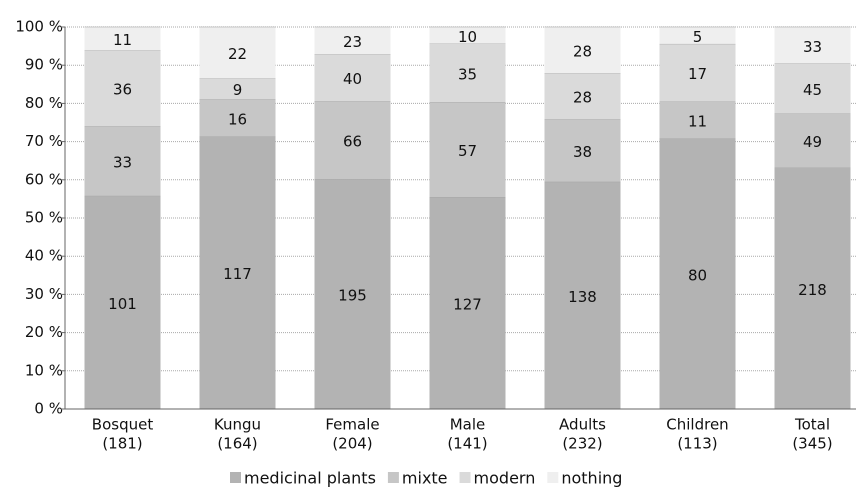  What do you see at coordinates (425, 478) in the screenshot?
I see `legend-label: mixte` at bounding box center [425, 478].